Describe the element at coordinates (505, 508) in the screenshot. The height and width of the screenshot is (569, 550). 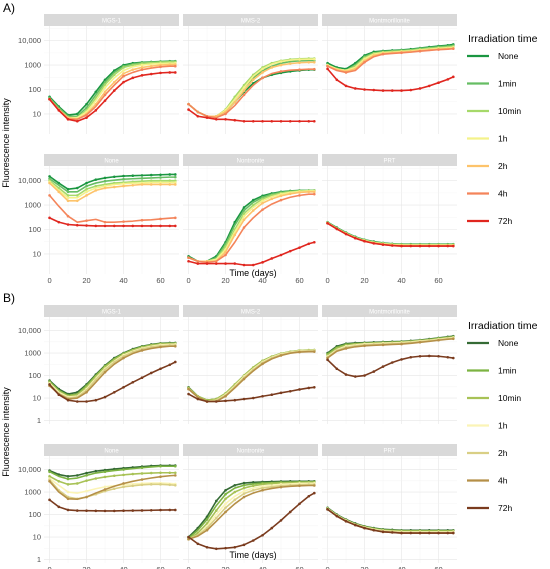
I see `legend-label: 72h` at that location.